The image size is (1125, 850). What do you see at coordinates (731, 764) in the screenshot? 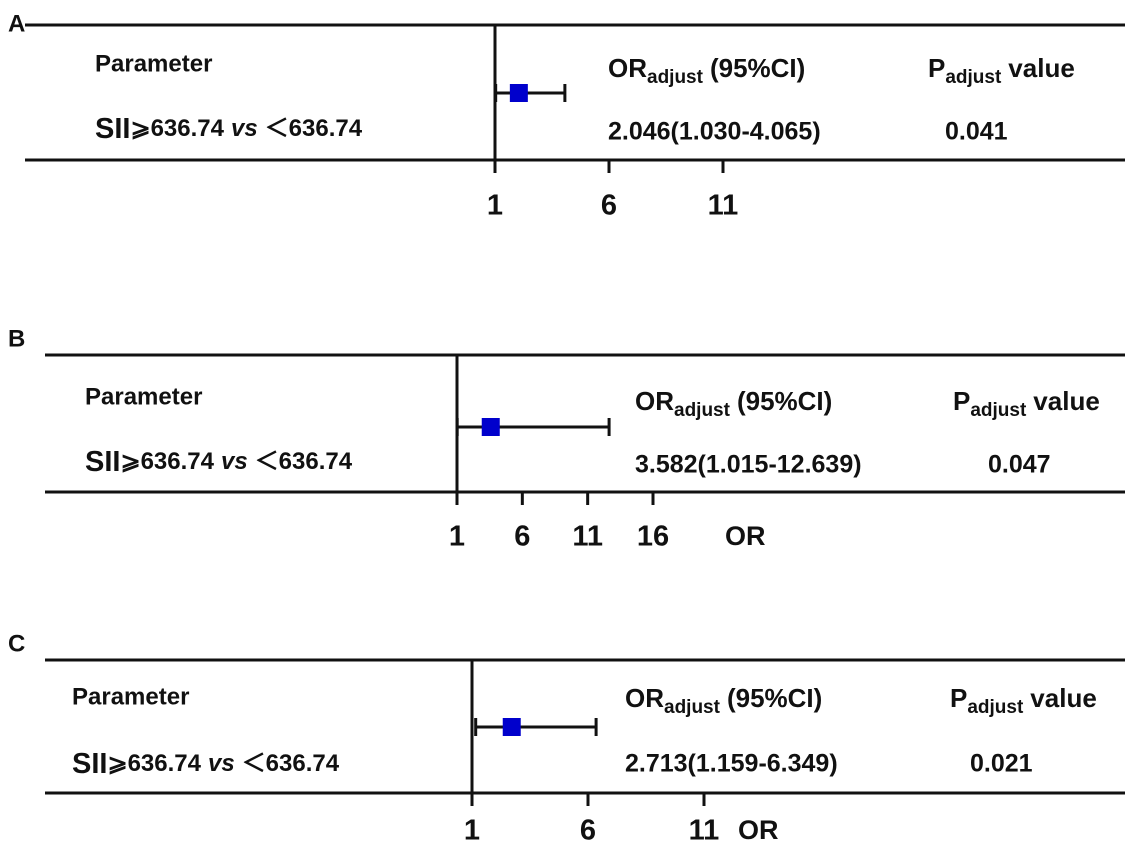
I see `or-value-label: 2.713(1.159-6.349)` at bounding box center [731, 764].